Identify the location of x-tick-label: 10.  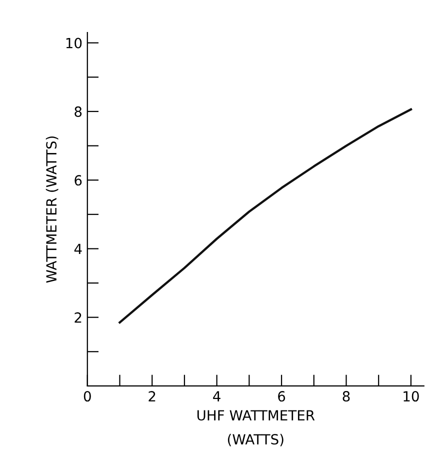
(411, 396).